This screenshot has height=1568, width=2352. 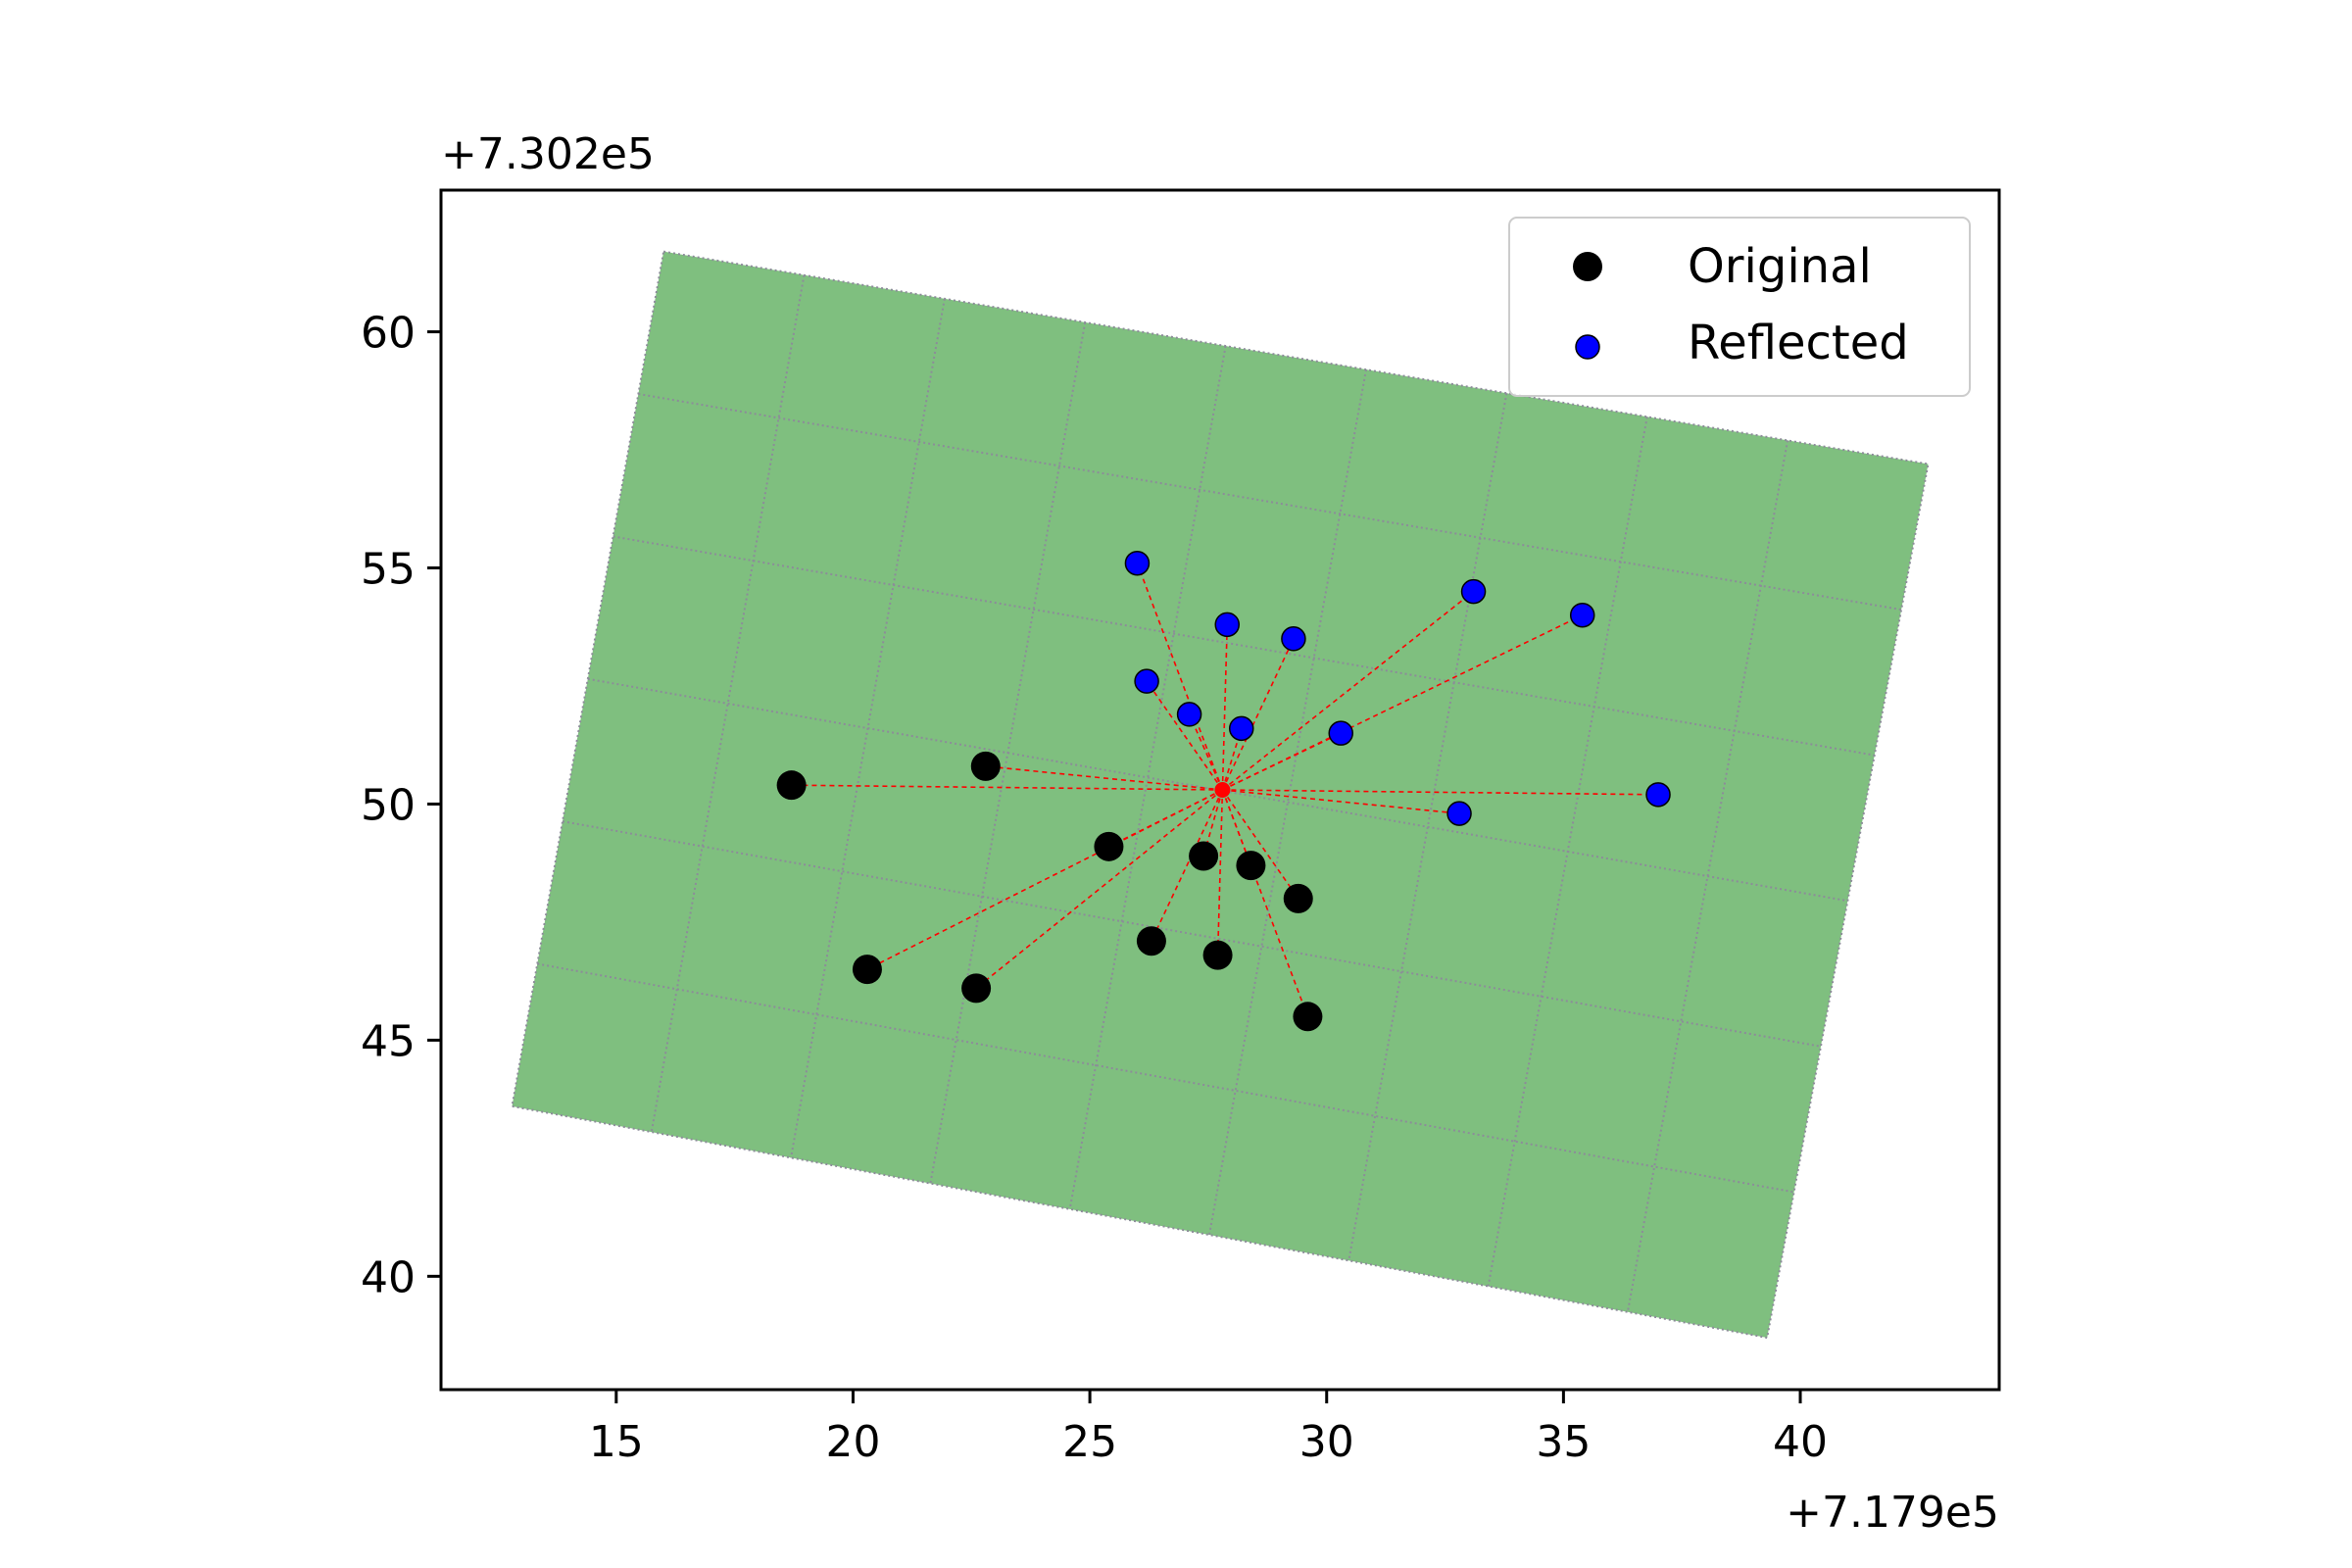 I want to click on x-tick-label: 35, so click(x=1563, y=1442).